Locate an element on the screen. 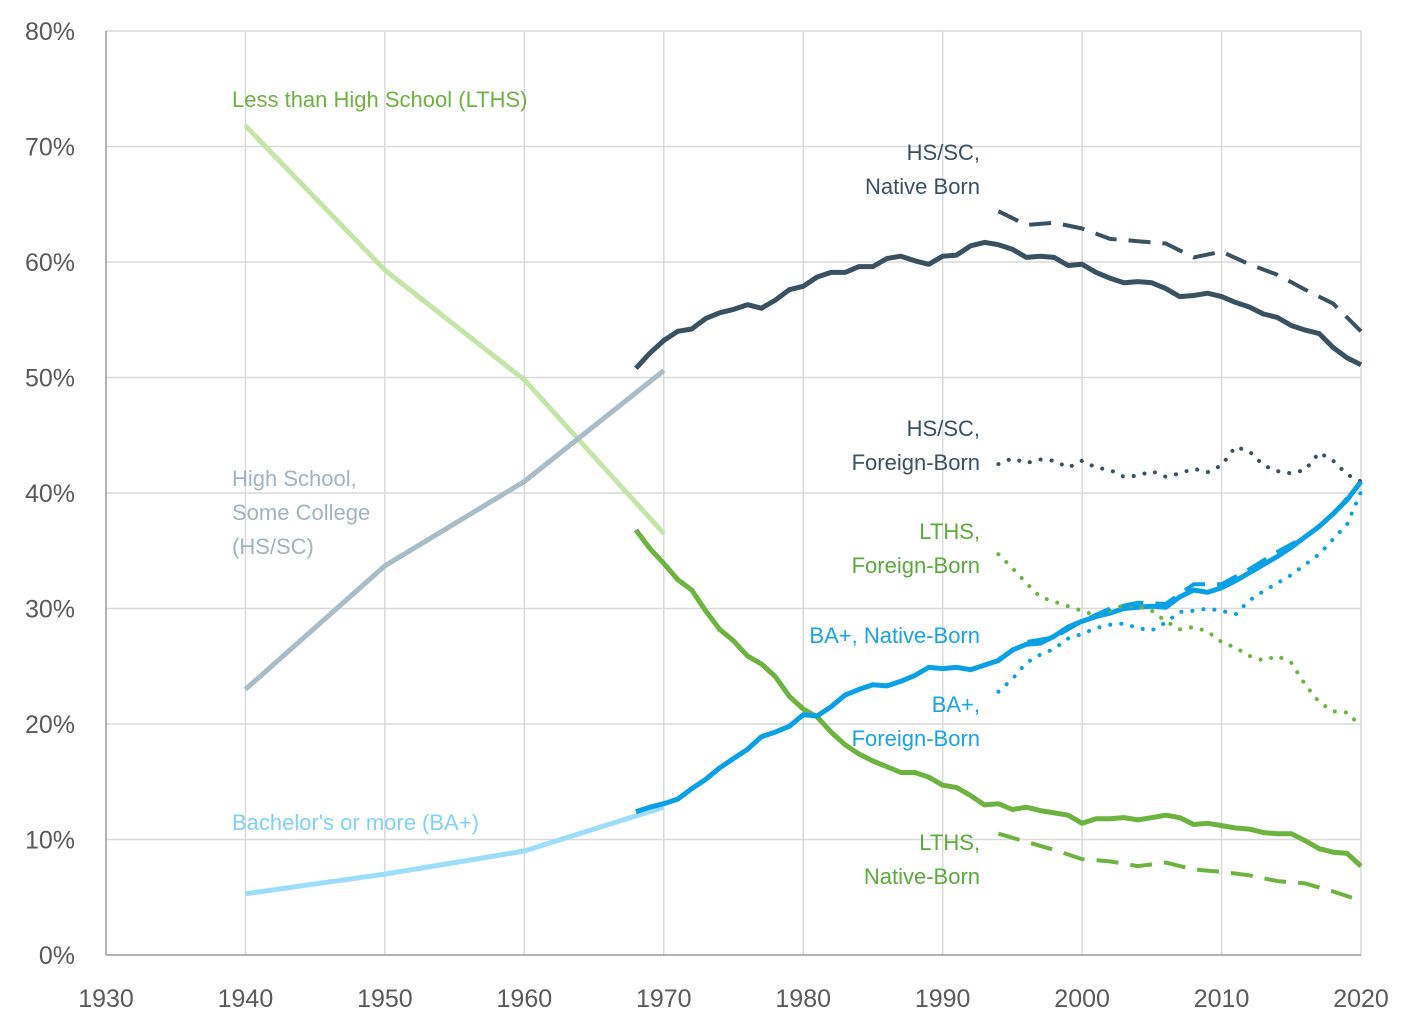  annotation-lths-foreign: LTHS, Foreign-Born is located at coordinates (916, 548).